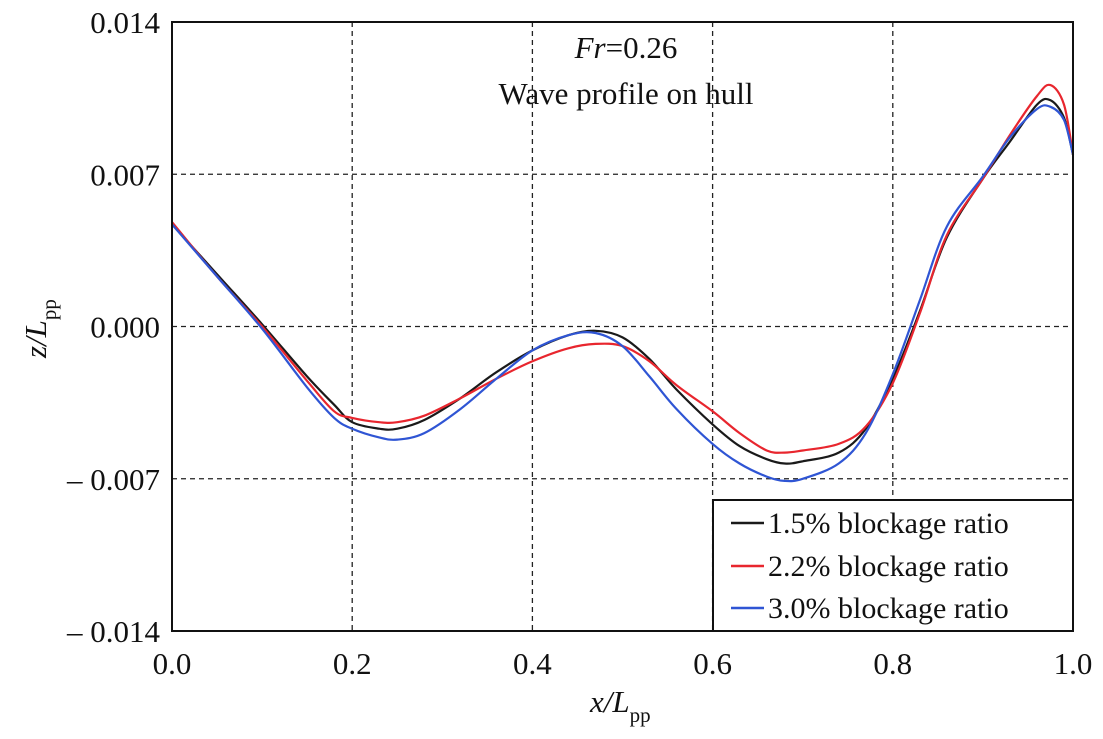  Describe the element at coordinates (888, 608) in the screenshot. I see `legend-label-3-0: 3.0% blockage ratio` at that location.